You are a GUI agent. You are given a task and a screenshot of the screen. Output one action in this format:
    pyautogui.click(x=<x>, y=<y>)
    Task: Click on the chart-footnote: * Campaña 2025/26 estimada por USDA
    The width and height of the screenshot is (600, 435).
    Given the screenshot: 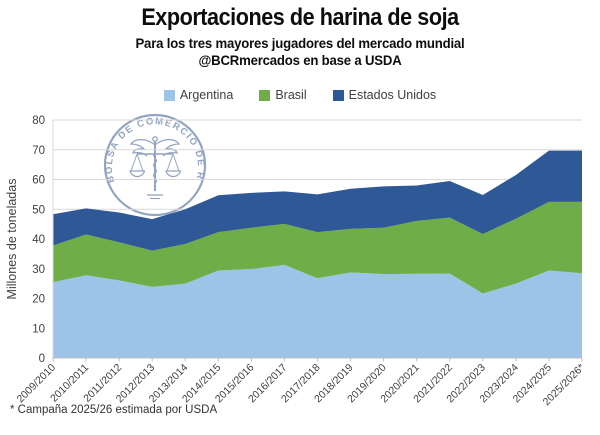 What is the action you would take?
    pyautogui.click(x=114, y=410)
    